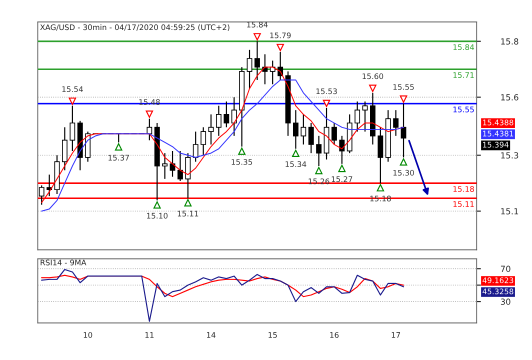 The height and width of the screenshot is (360, 532). Describe the element at coordinates (505, 301) in the screenshot. I see `y-tick-label: 30` at that location.